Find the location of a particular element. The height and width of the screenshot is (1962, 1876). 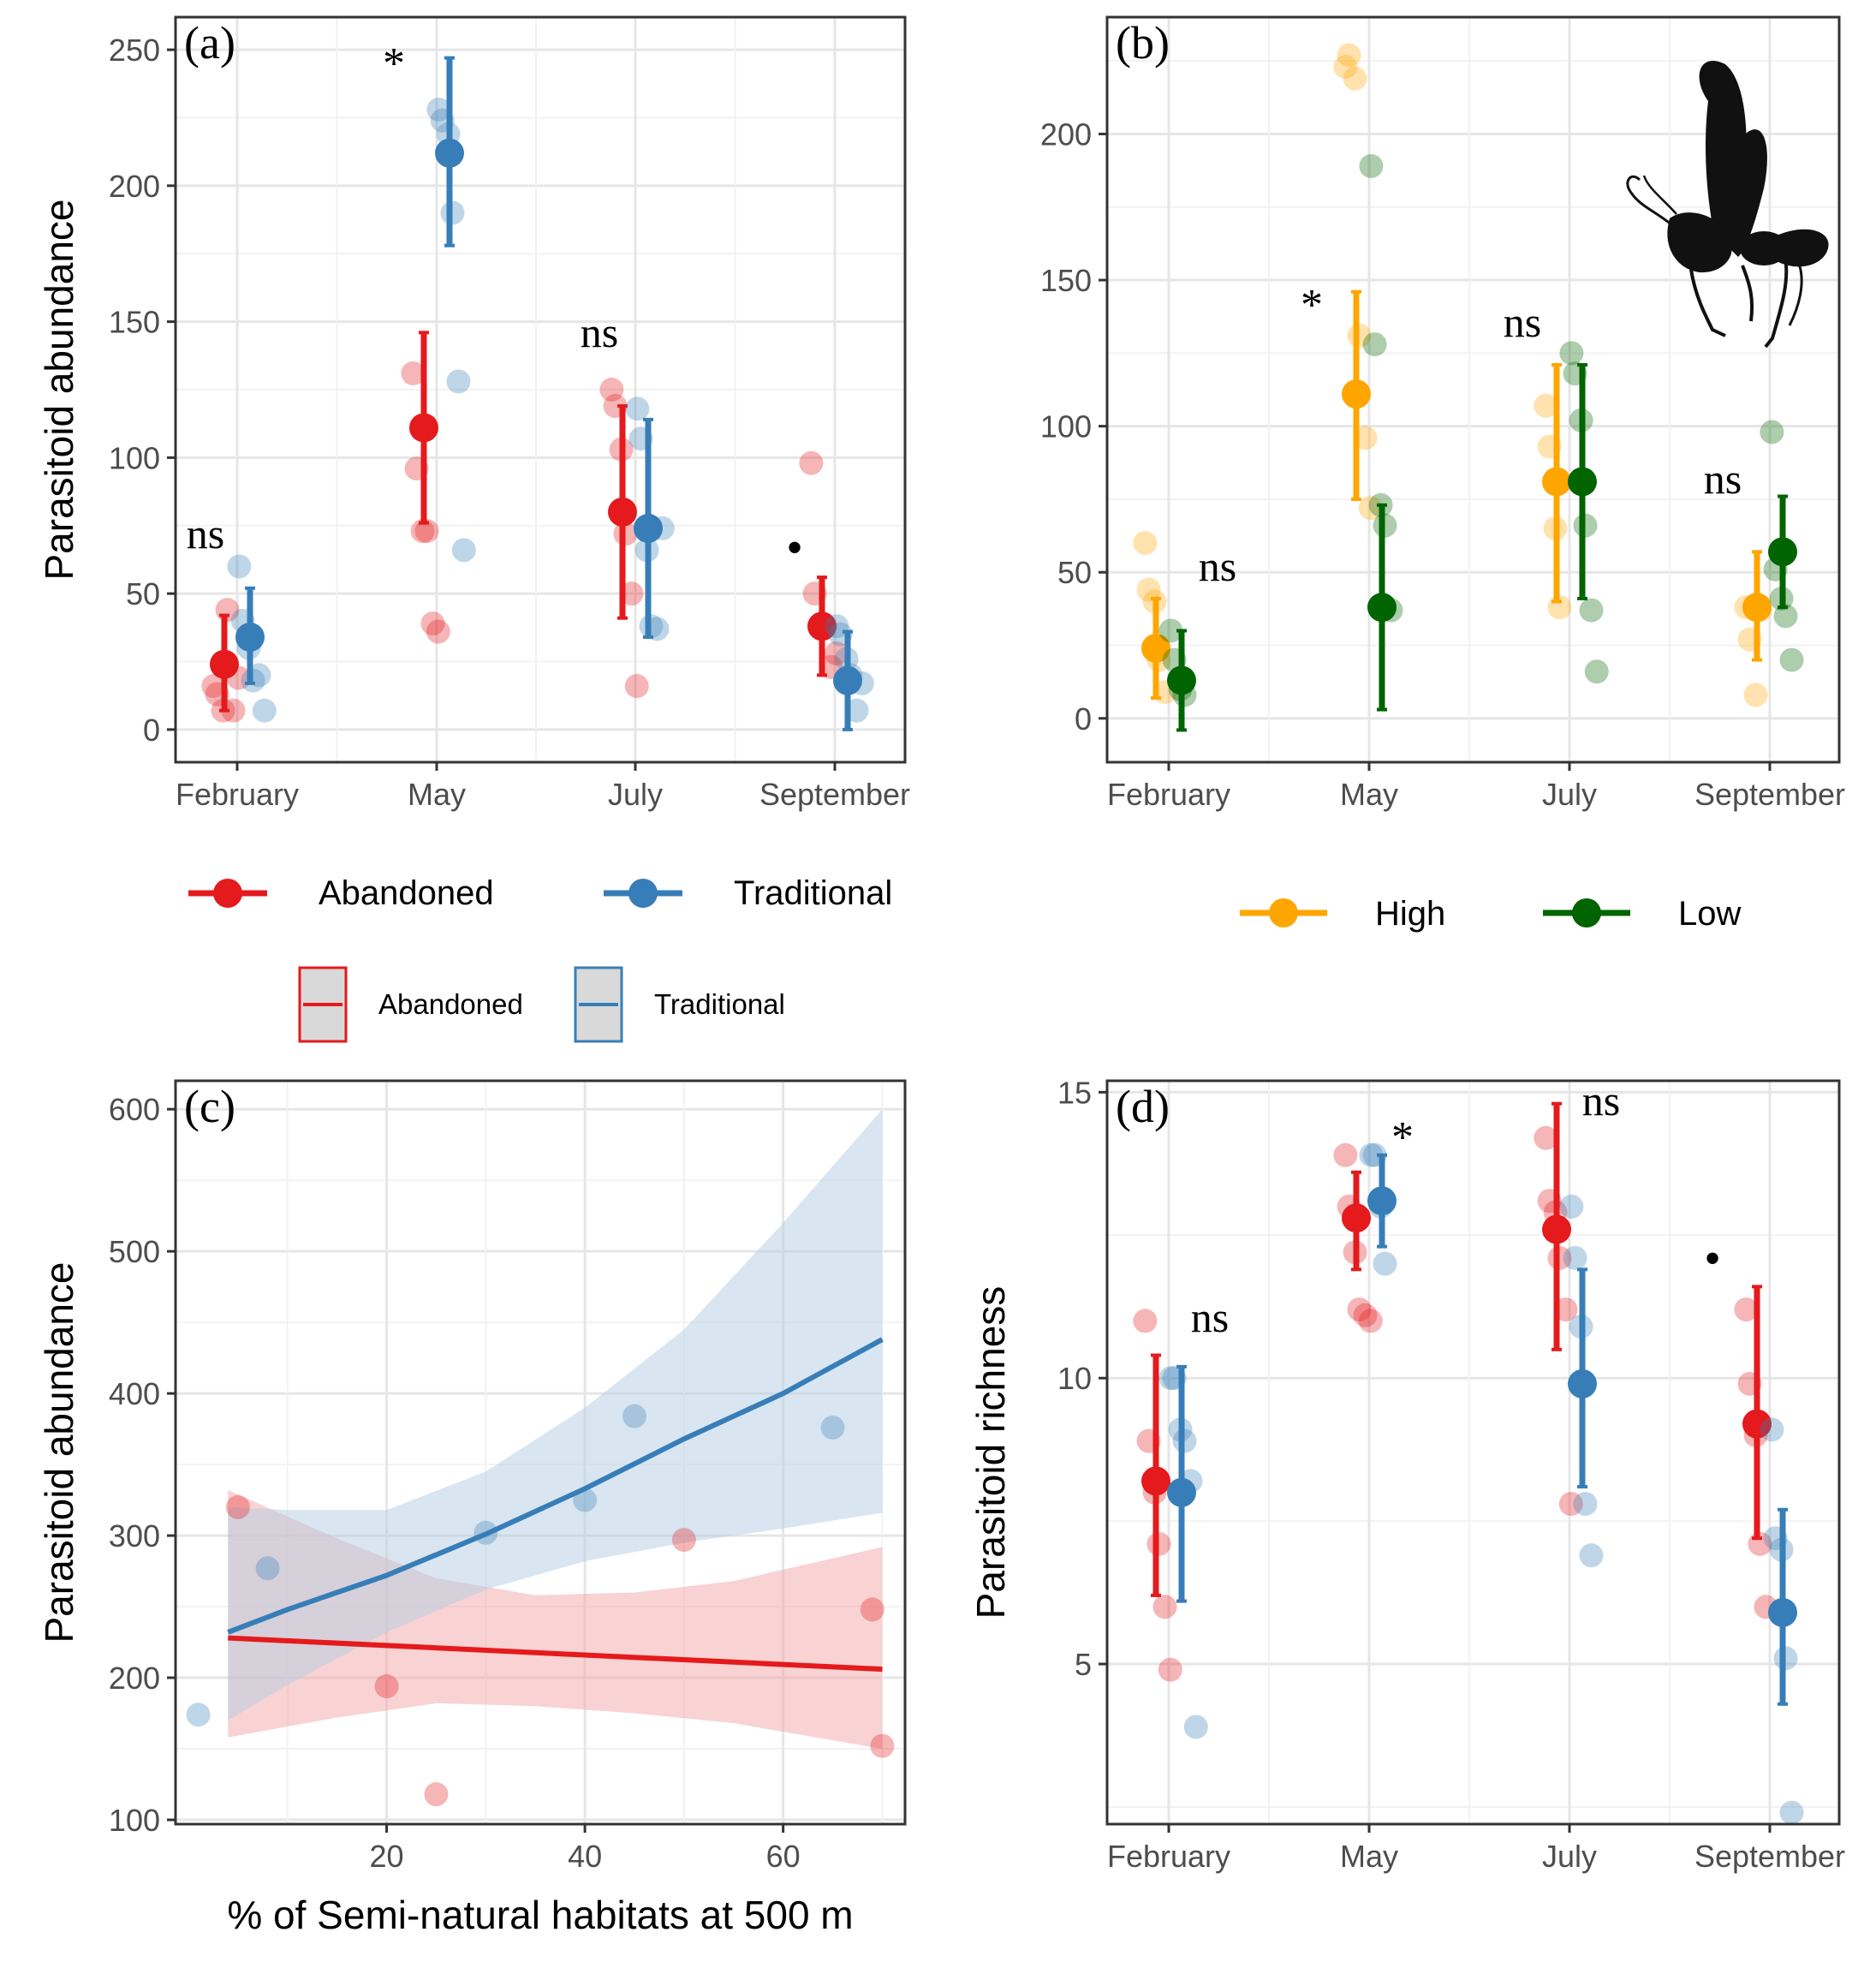

legend-label: Abandoned is located at coordinates (450, 1004).